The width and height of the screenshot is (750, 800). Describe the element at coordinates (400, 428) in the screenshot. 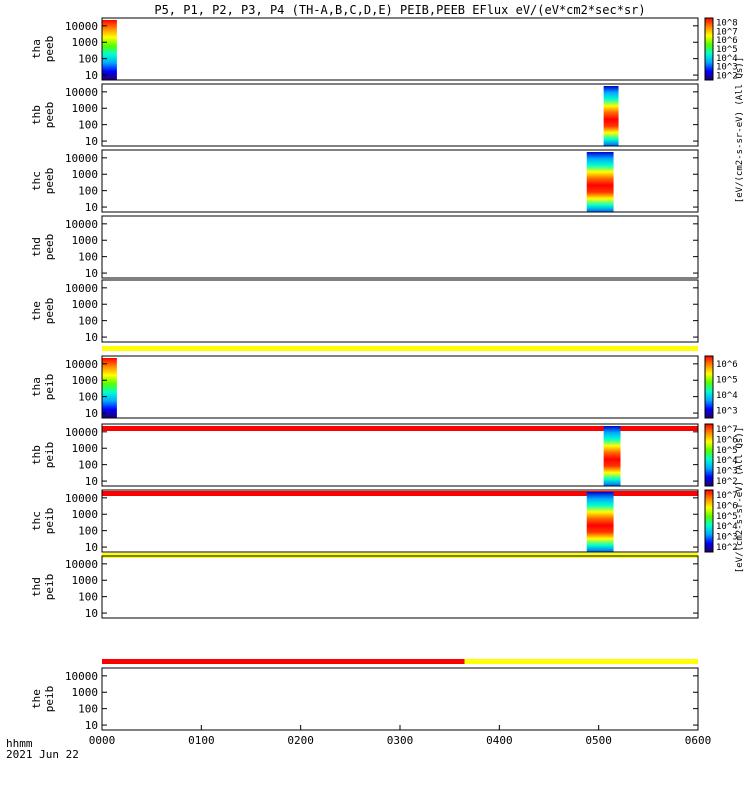

I see `status-bar-red` at that location.